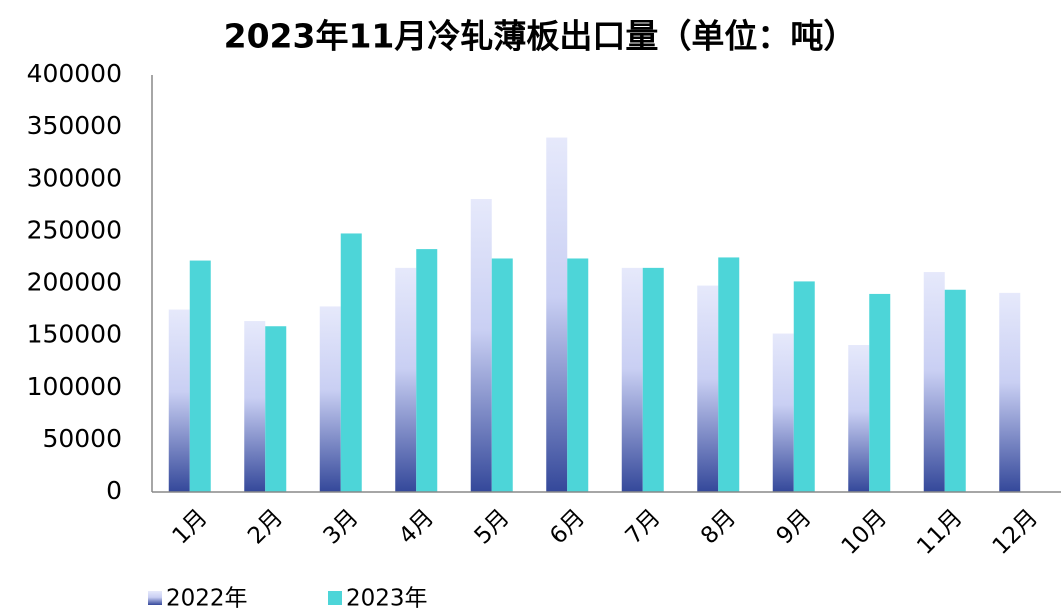 The image size is (1061, 612). What do you see at coordinates (643, 526) in the screenshot?
I see `x-tick-label: 7月` at bounding box center [643, 526].